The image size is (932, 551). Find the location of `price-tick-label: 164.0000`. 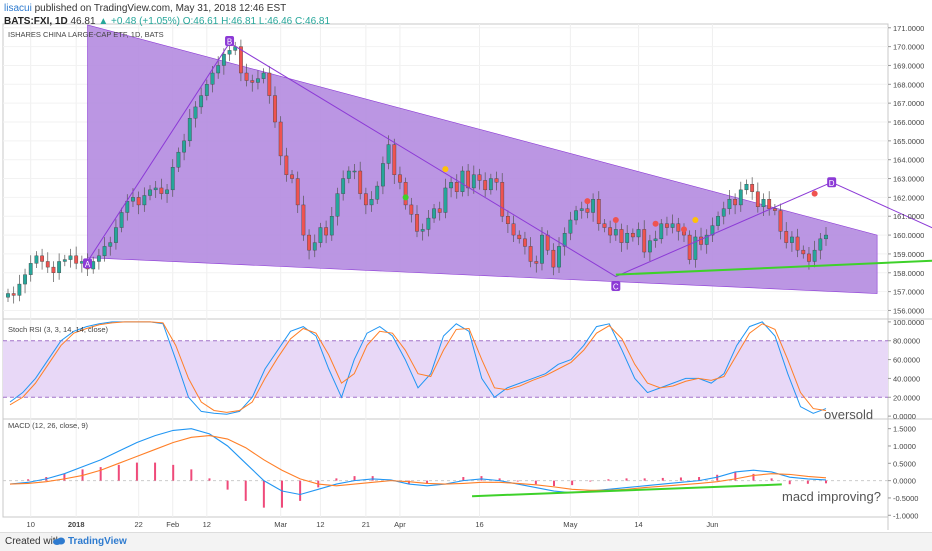

price-tick-label: 164.0000 is located at coordinates (908, 160).